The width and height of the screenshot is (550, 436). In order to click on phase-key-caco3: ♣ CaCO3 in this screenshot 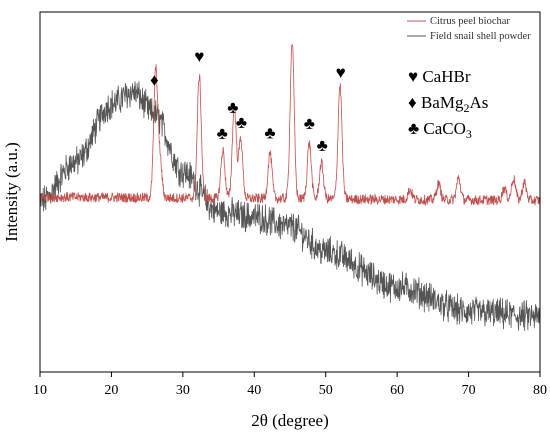, I will do `click(440, 130)`.